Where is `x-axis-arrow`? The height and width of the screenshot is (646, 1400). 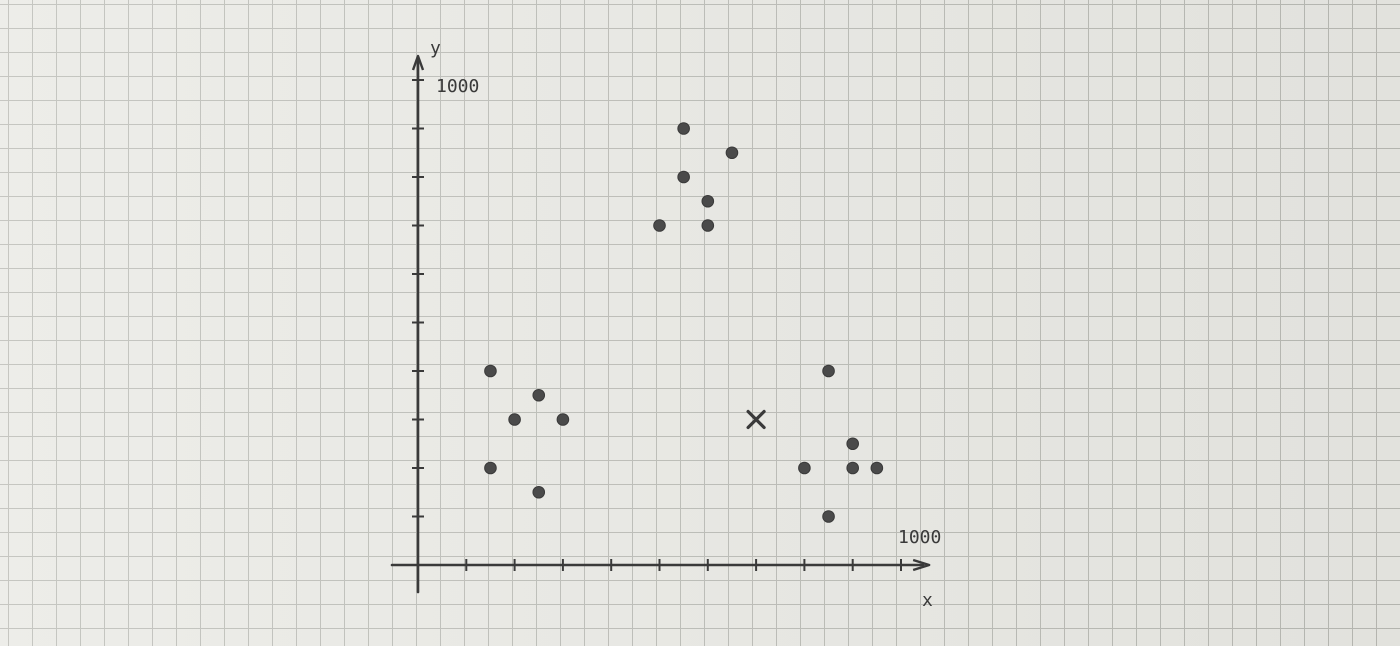 x-axis-arrow is located at coordinates (921, 565).